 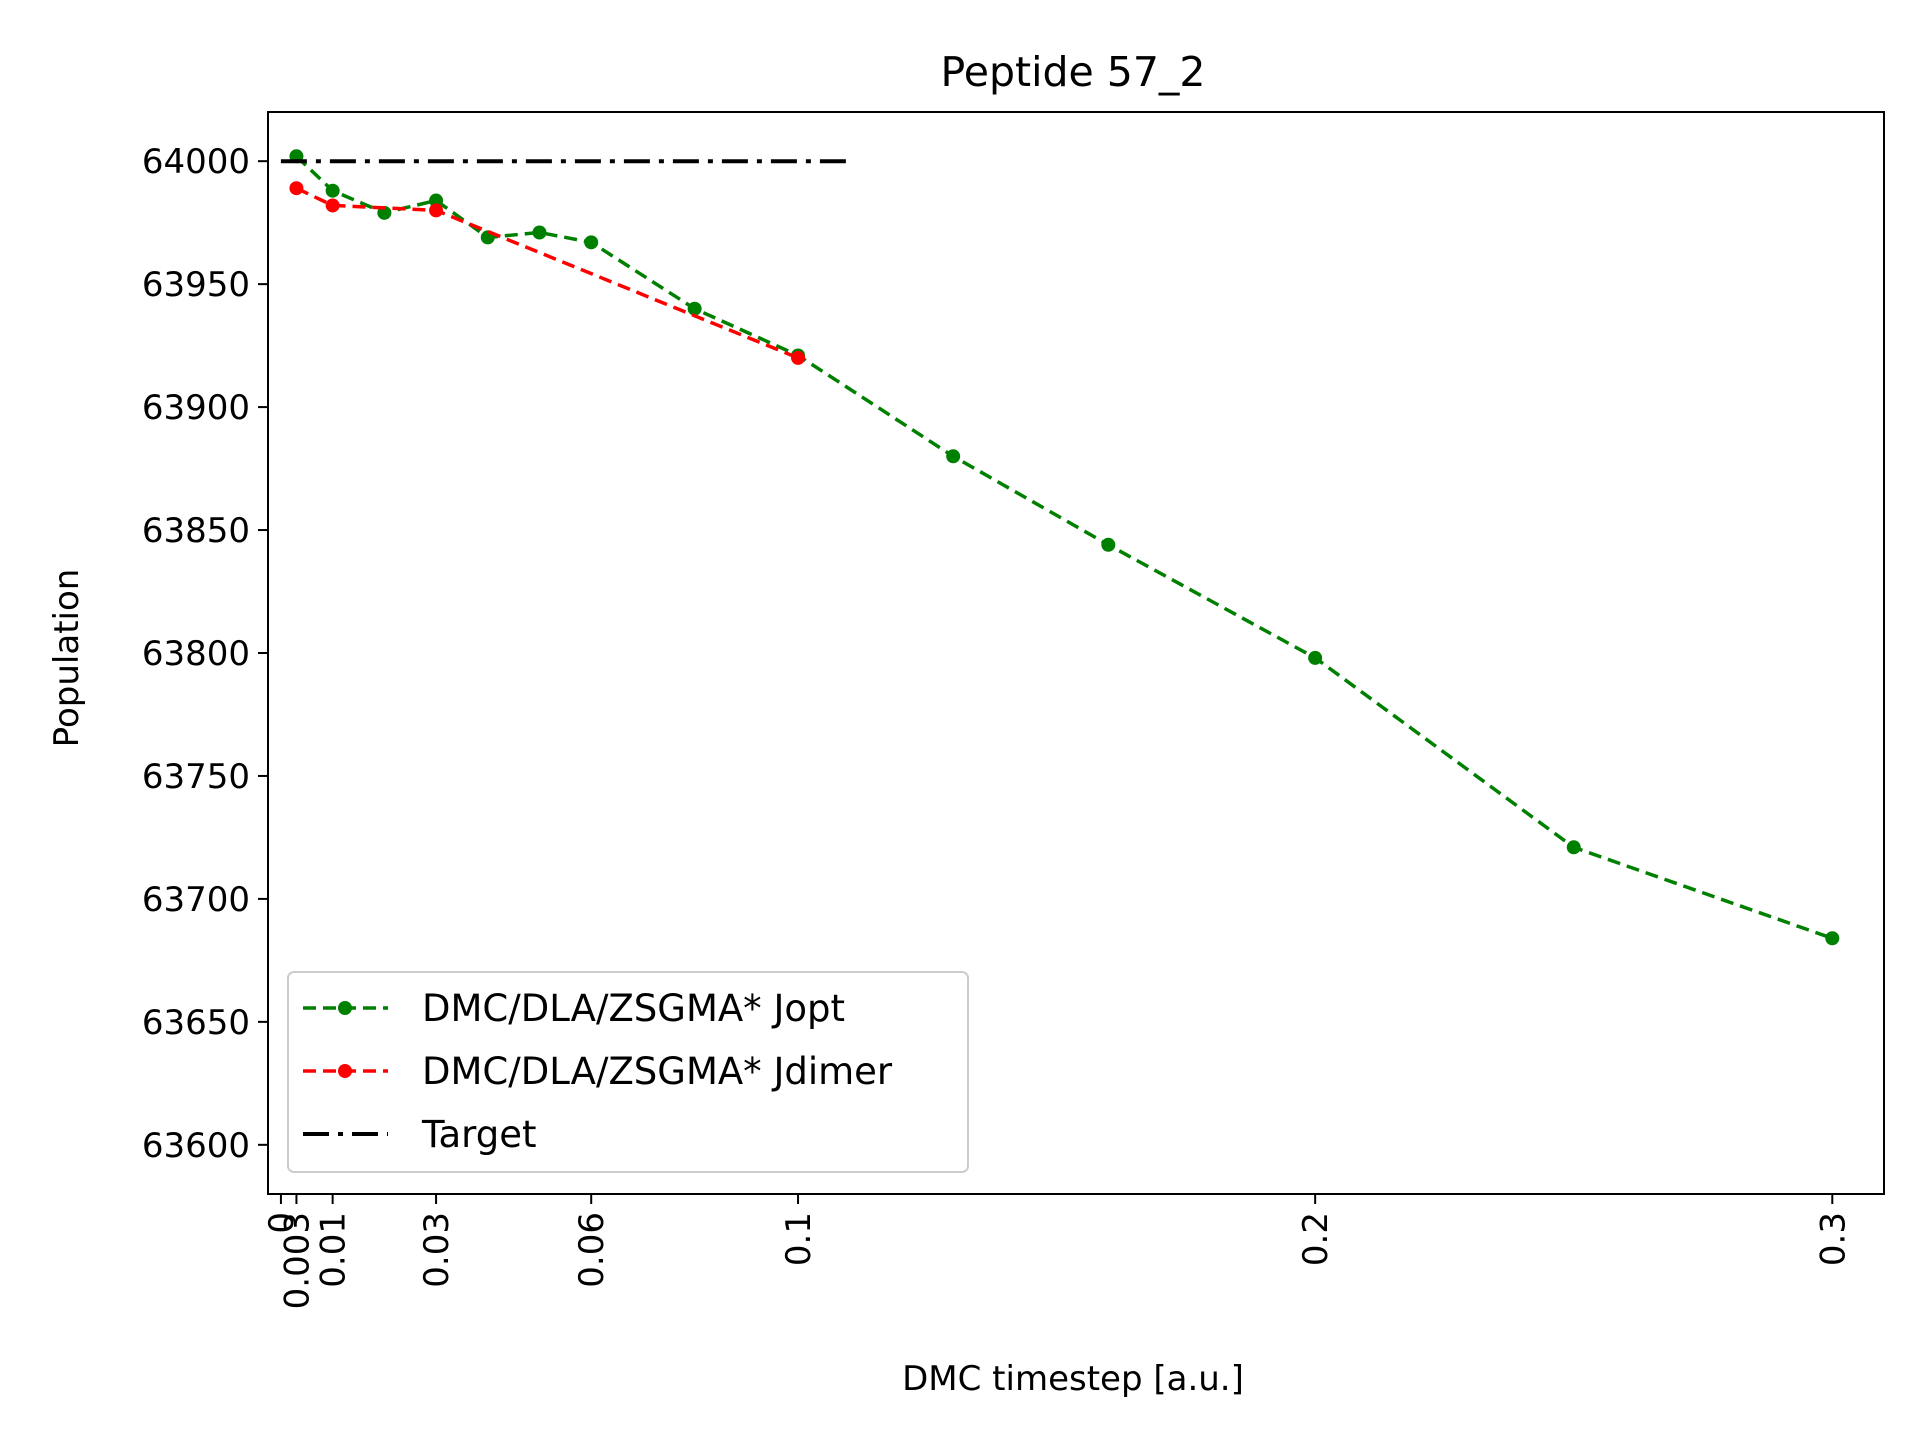 I want to click on y-tick-label: 64000, so click(x=196, y=162).